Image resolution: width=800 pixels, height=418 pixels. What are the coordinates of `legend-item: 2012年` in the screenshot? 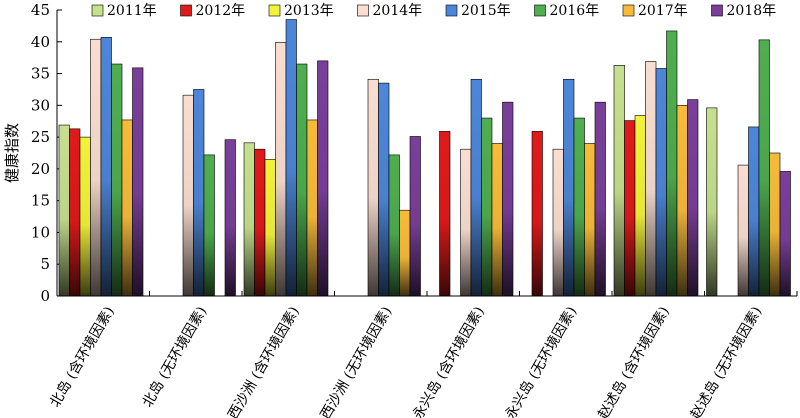 It's located at (213, 11).